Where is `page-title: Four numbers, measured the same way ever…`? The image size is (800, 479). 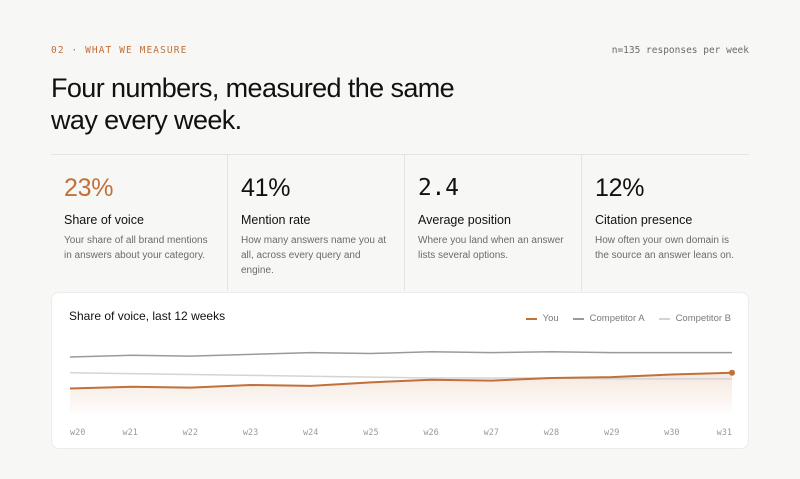 page-title: Four numbers, measured the same way ever… is located at coordinates (253, 104).